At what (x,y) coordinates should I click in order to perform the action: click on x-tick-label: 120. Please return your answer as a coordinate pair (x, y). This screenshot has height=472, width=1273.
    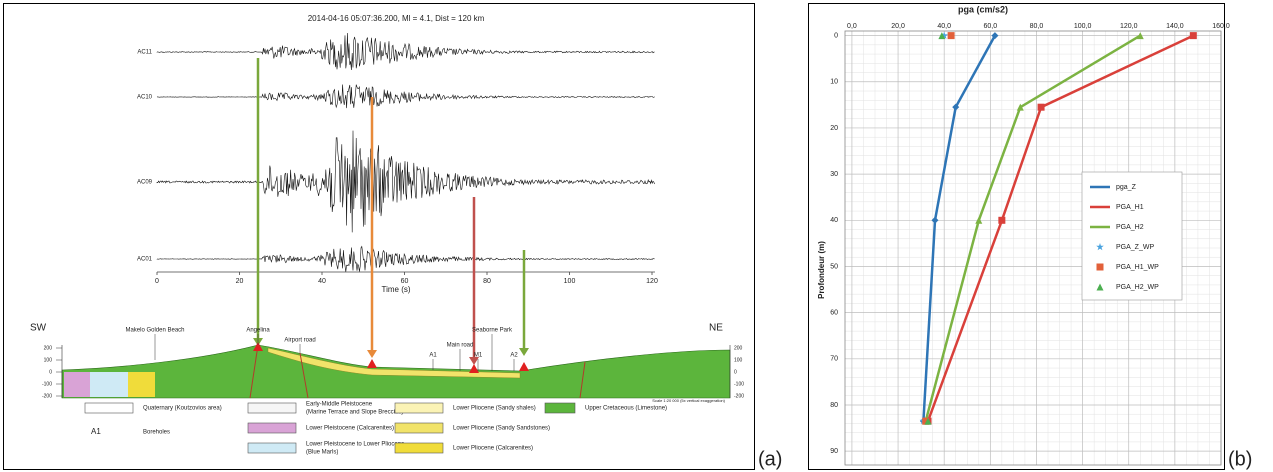
    Looking at the image, I should click on (652, 281).